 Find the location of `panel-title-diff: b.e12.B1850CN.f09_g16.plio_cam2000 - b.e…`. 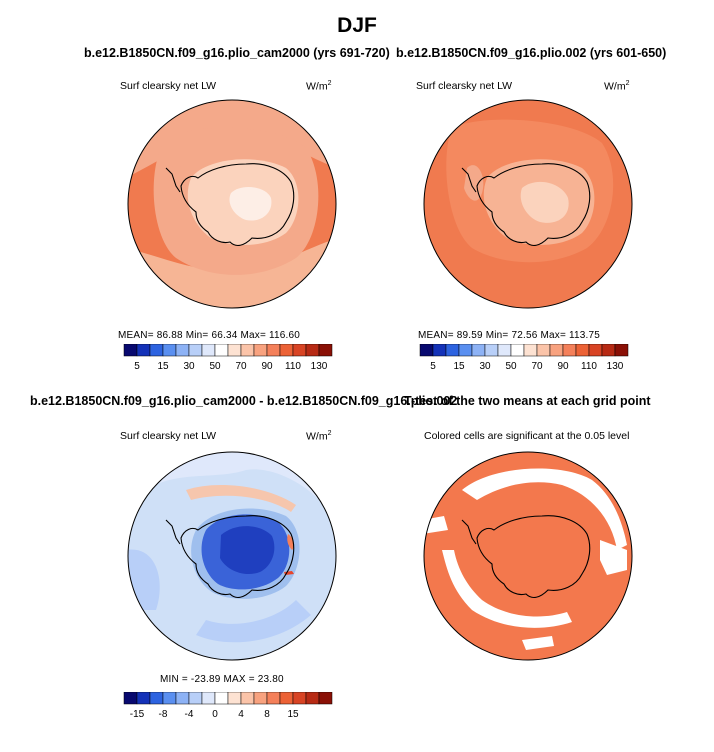

panel-title-diff: b.e12.B1850CN.f09_g16.plio_cam2000 - b.e… is located at coordinates (244, 401).